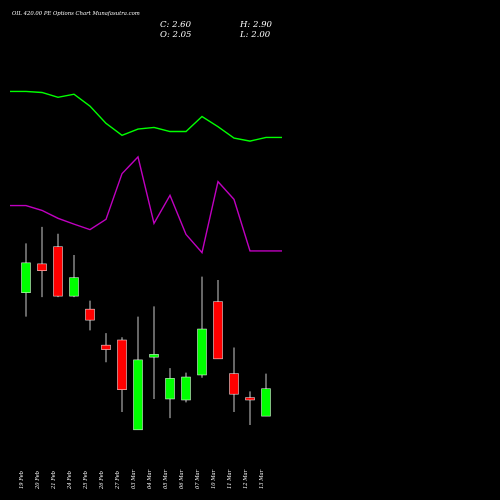 This screenshot has height=500, width=500. What do you see at coordinates (214, 479) in the screenshot?
I see `x-tick-label: 10 Mar` at bounding box center [214, 479].